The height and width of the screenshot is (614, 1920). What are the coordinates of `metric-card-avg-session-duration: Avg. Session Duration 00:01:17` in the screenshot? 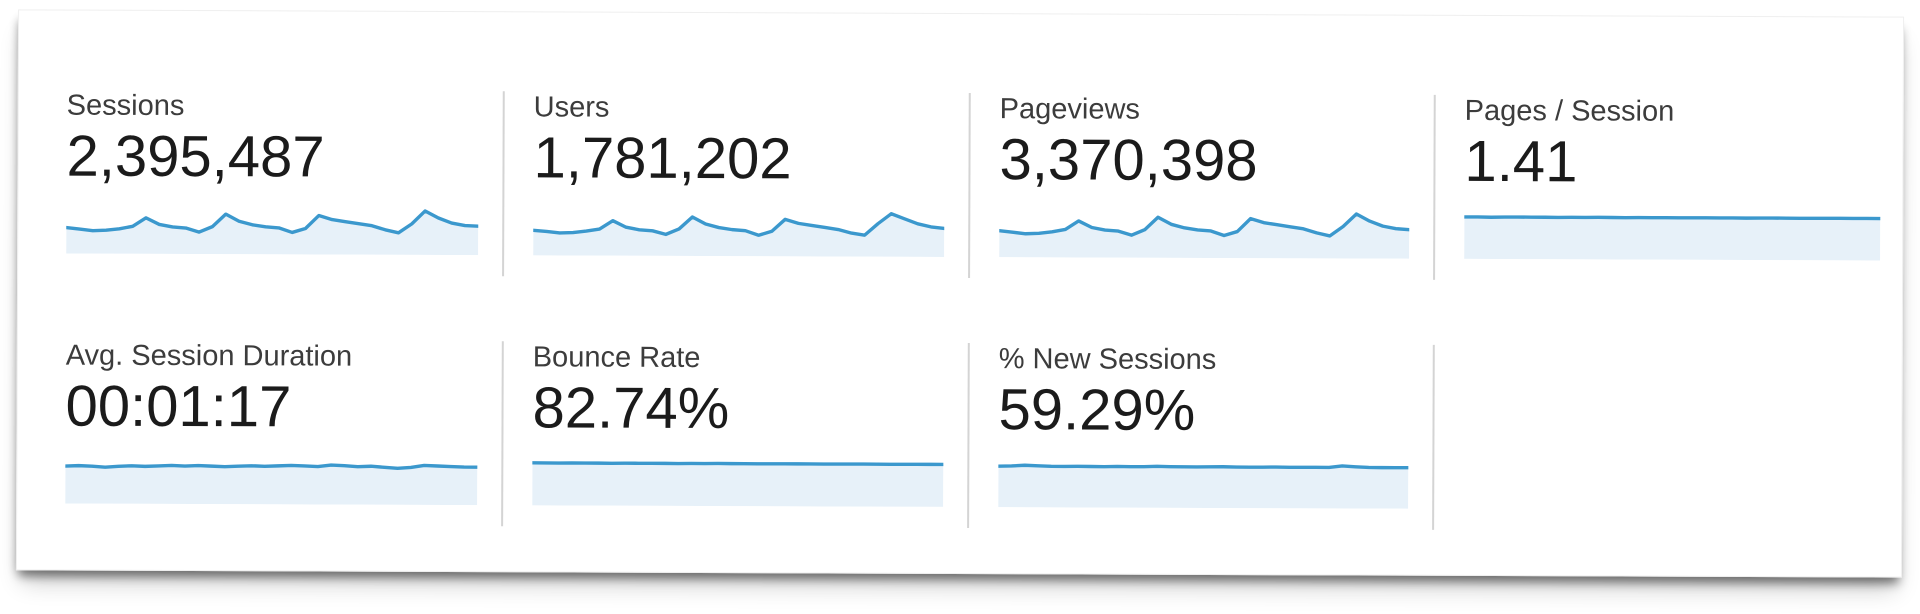 It's located at (259, 432).